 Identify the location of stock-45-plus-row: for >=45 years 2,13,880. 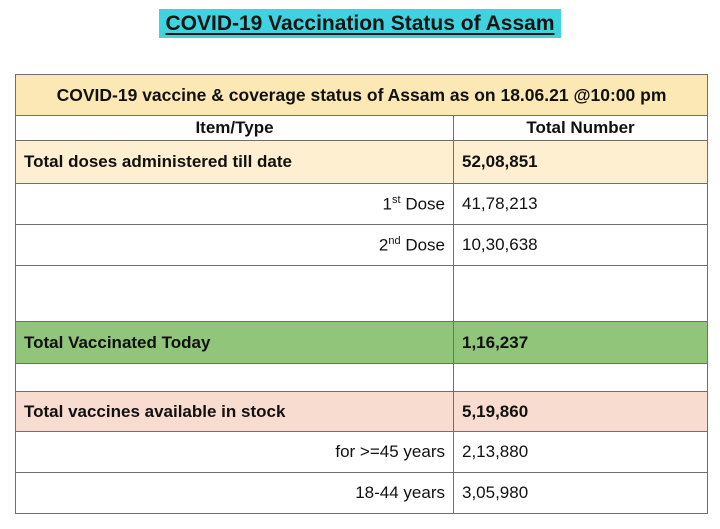
(361, 452).